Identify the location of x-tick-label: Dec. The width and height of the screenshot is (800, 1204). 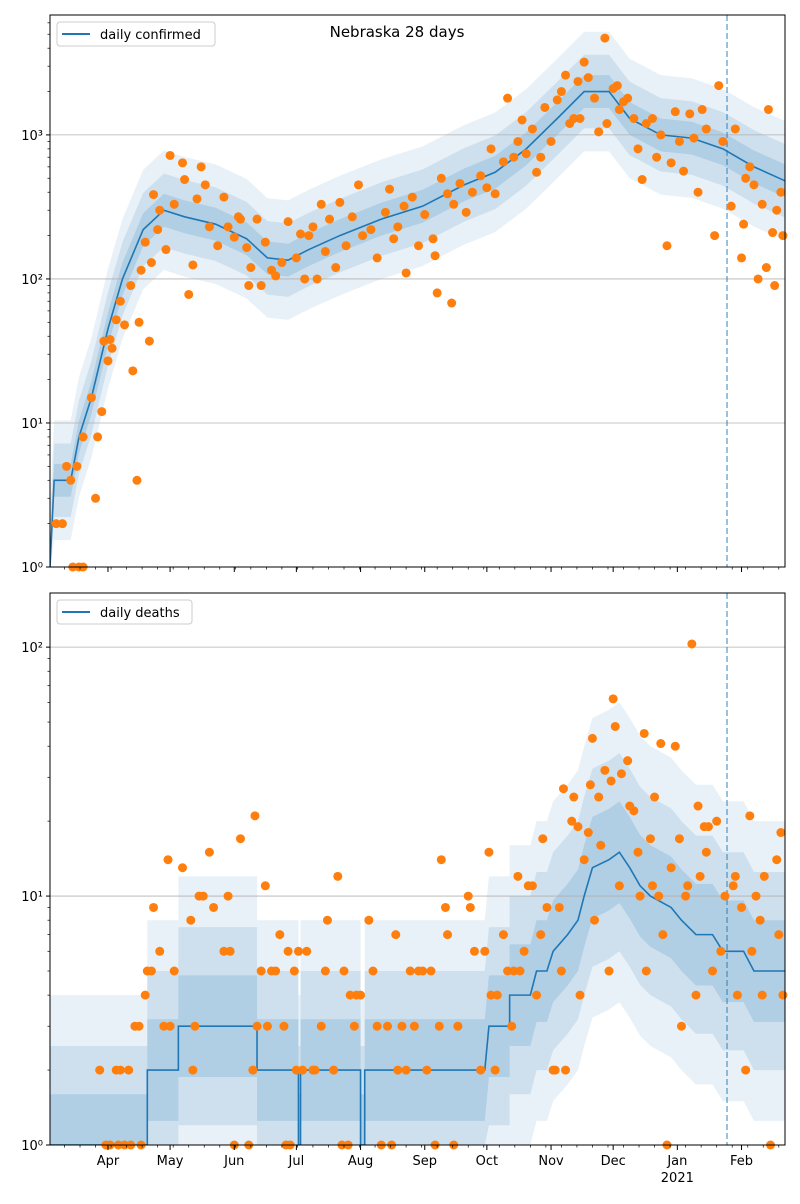
(613, 1161).